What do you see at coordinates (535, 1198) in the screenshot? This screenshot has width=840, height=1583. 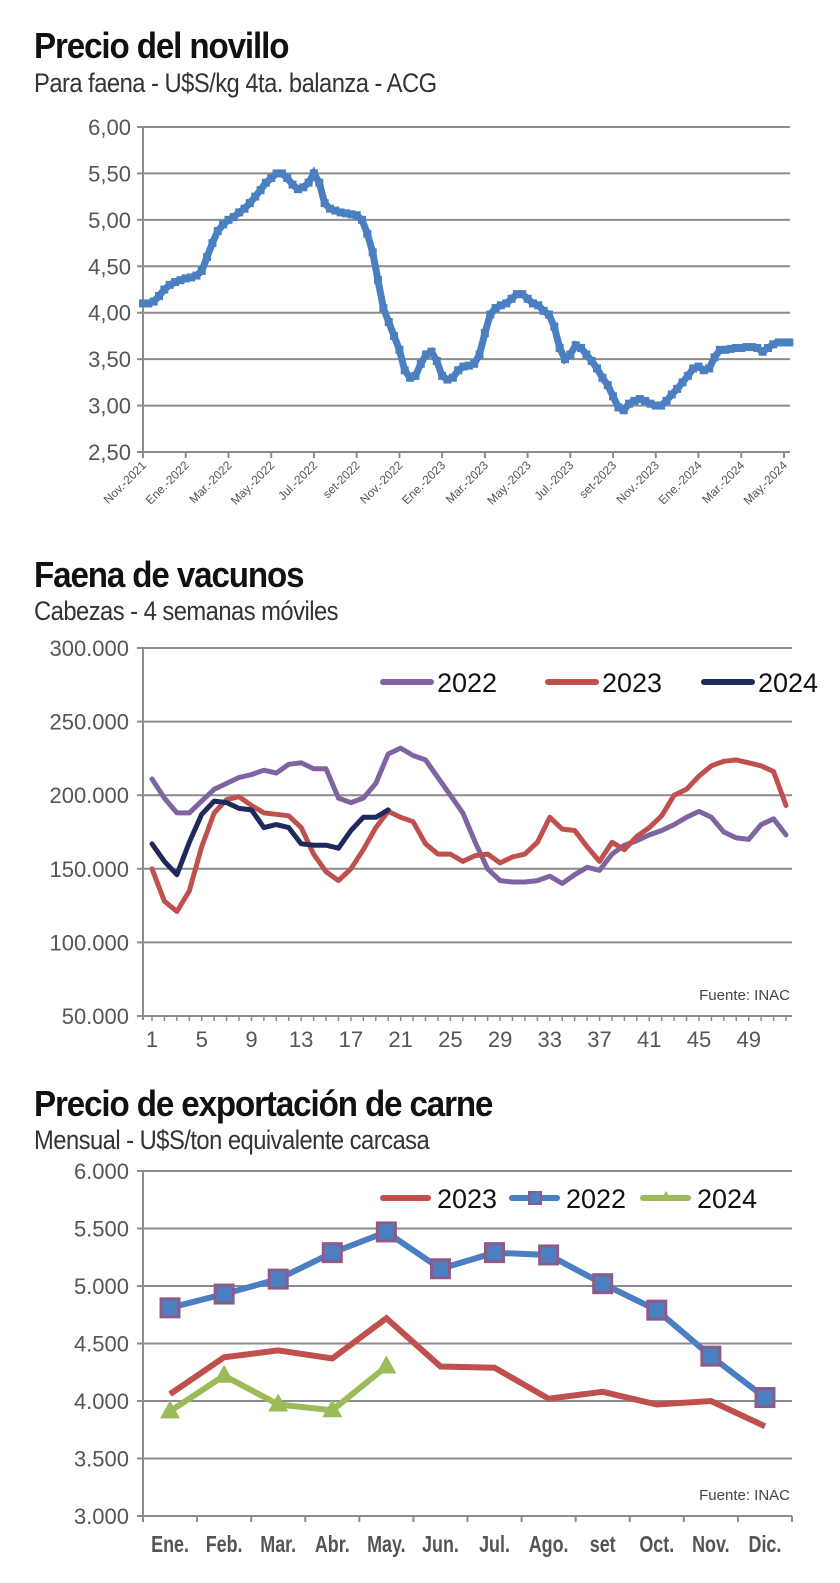 I see `legend-marker-square` at bounding box center [535, 1198].